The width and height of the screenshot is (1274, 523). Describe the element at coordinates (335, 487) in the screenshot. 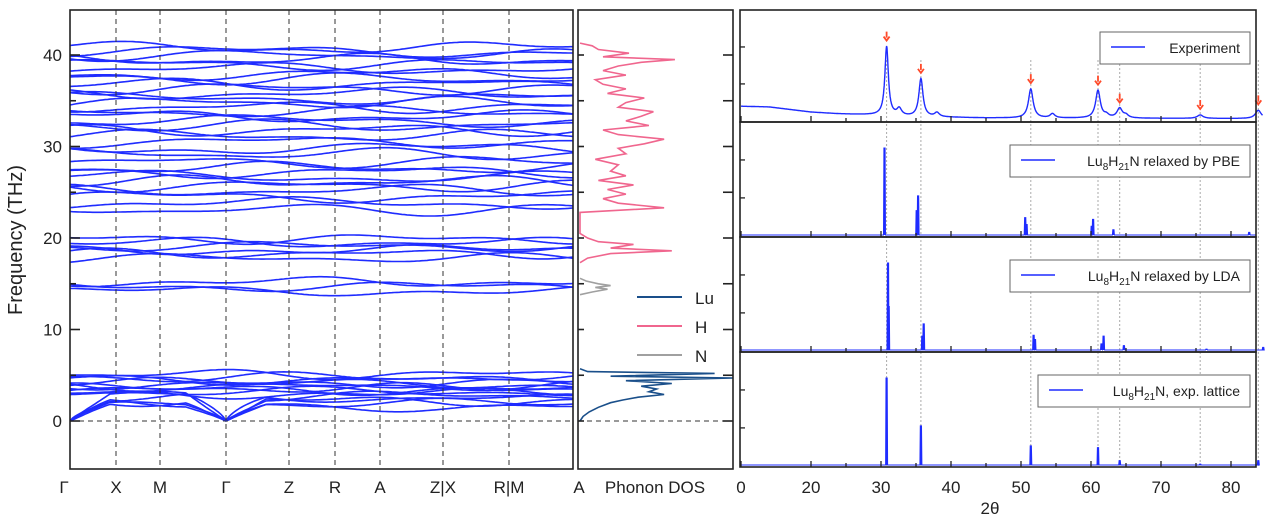

I see `k-point-label: R` at that location.